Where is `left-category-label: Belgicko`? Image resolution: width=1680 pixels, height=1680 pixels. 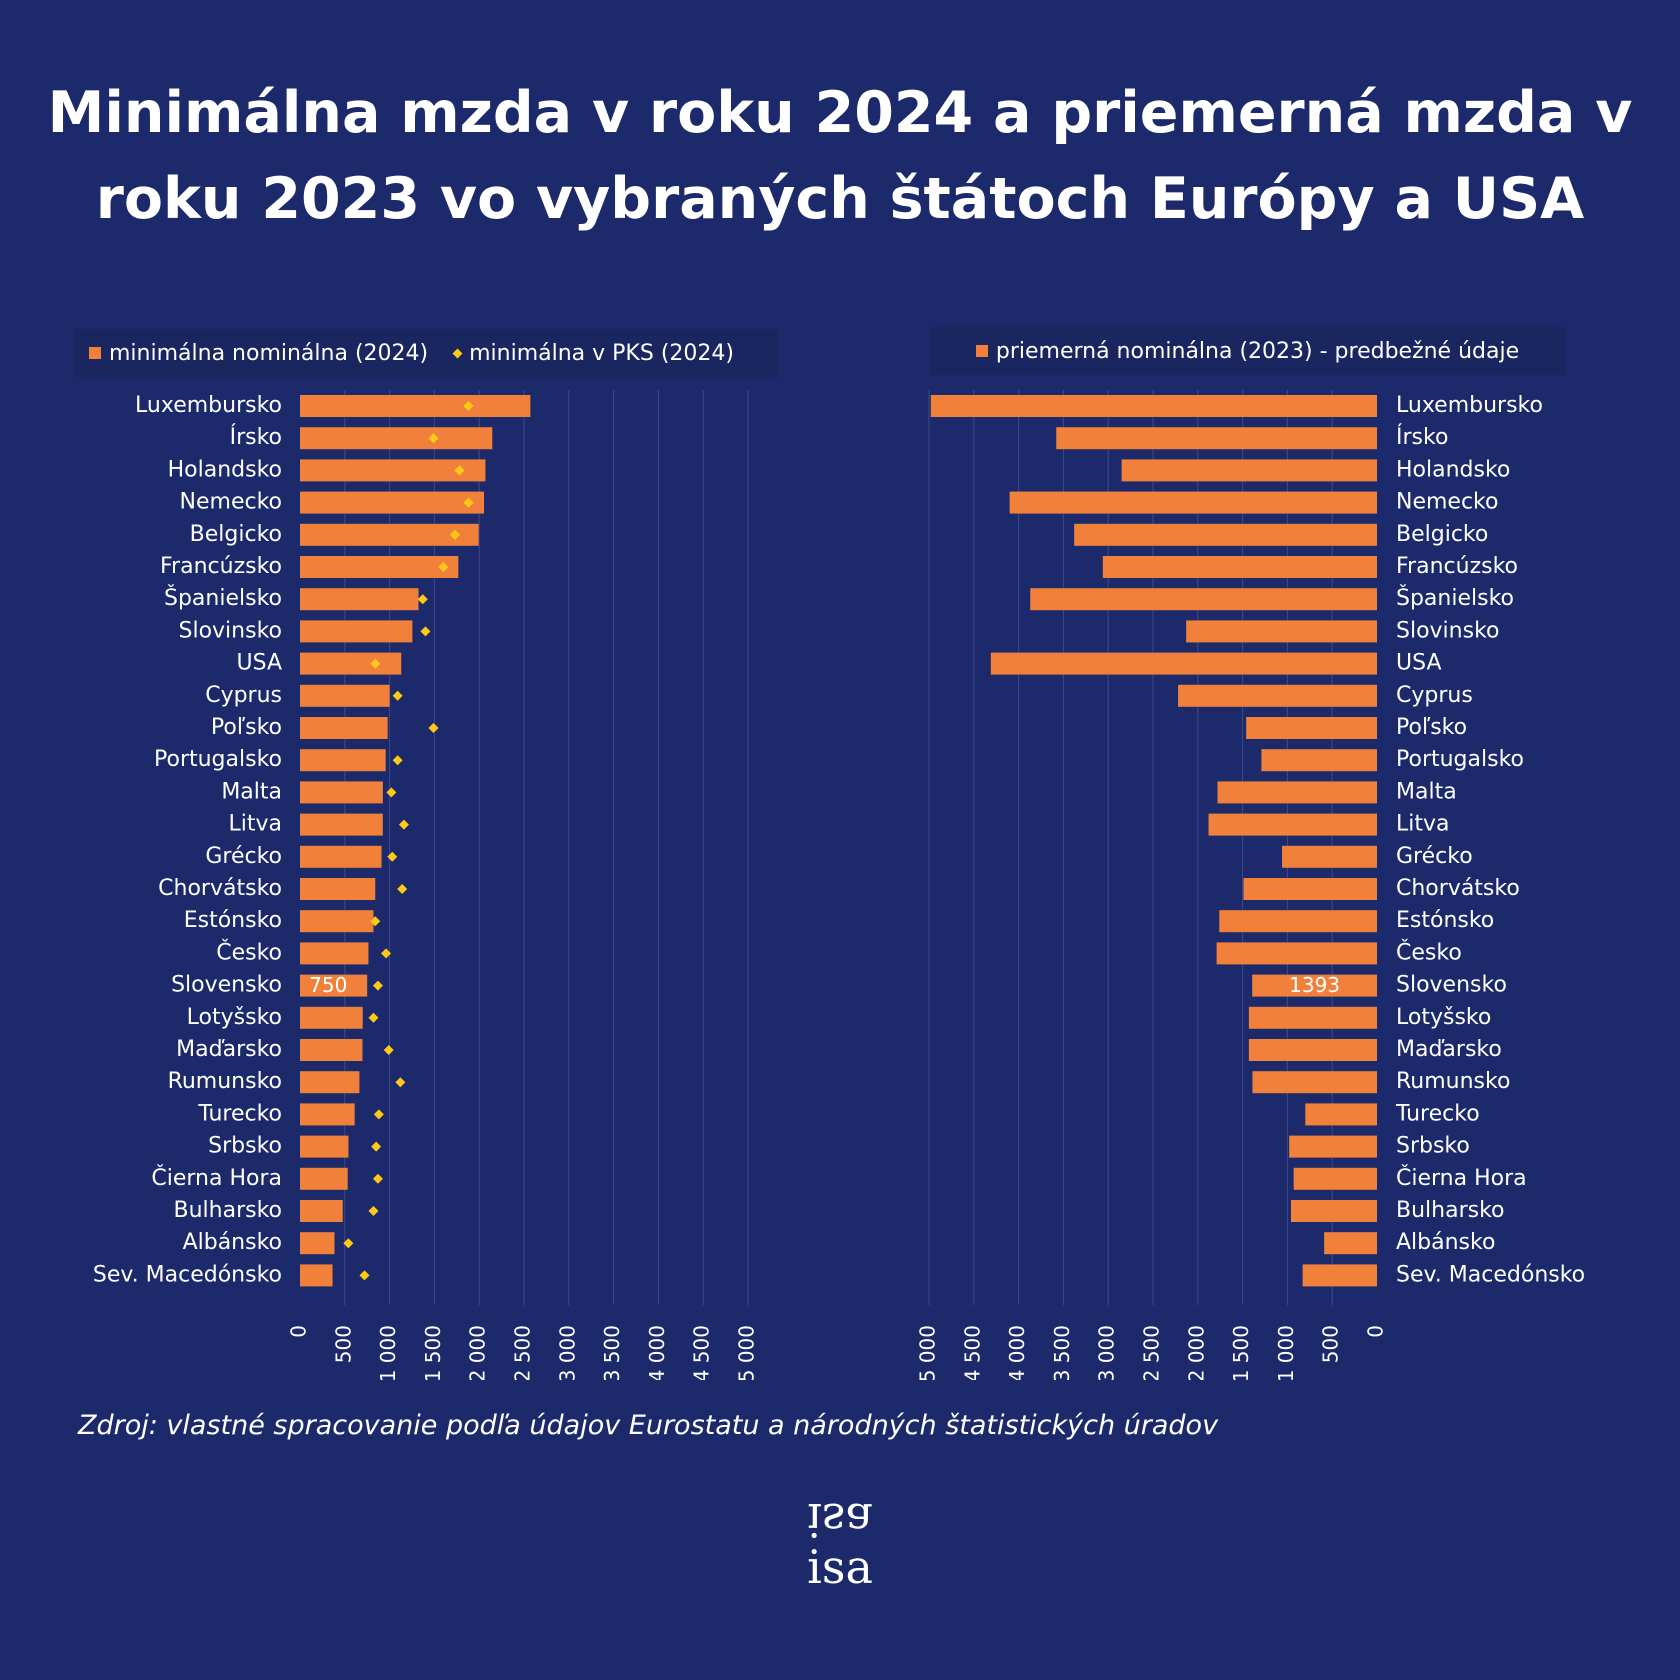
left-category-label: Belgicko is located at coordinates (236, 534).